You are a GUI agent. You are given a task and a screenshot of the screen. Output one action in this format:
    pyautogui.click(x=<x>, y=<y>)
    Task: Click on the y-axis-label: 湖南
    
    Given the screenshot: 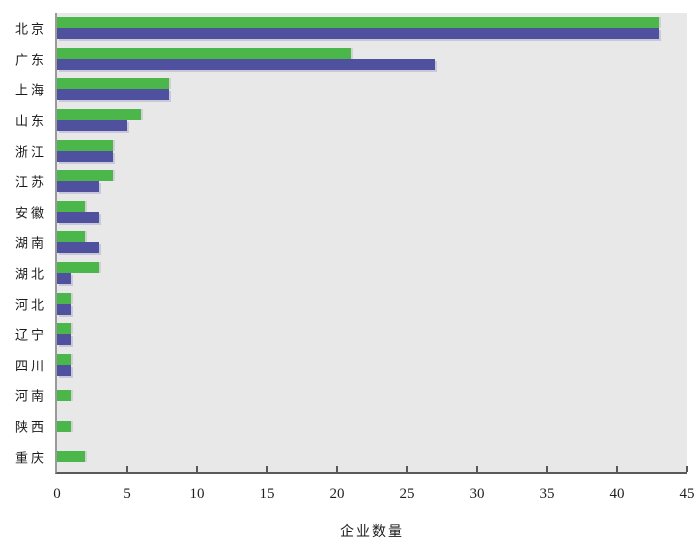 What is the action you would take?
    pyautogui.click(x=30, y=243)
    